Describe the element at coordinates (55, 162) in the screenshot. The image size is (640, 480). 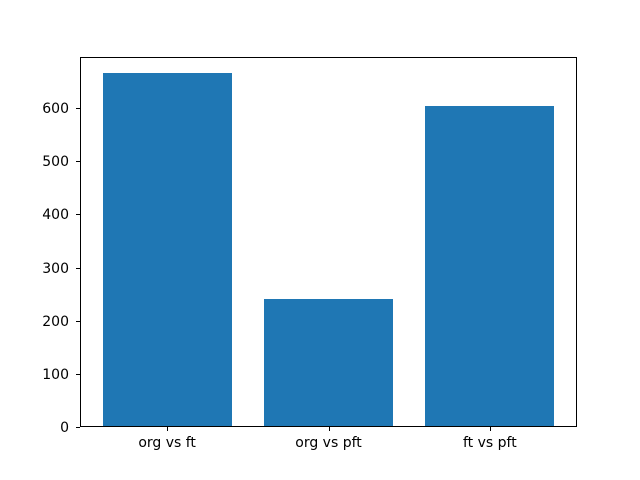
I see `y-tick-label: 500` at that location.